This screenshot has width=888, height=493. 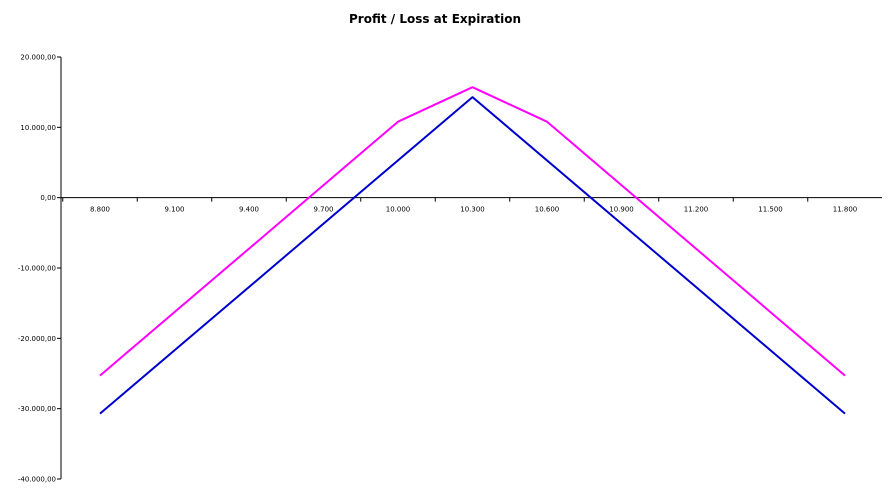 I want to click on y-tick-label: 0,00, so click(x=48, y=198).